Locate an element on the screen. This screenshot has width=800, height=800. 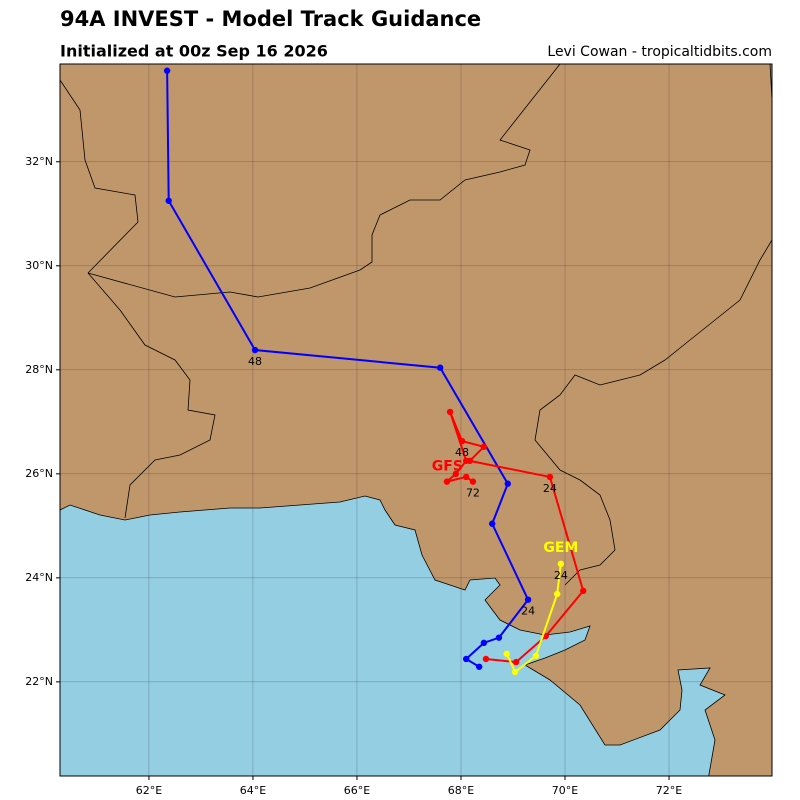
x-tick-label: 66°E is located at coordinates (357, 790).